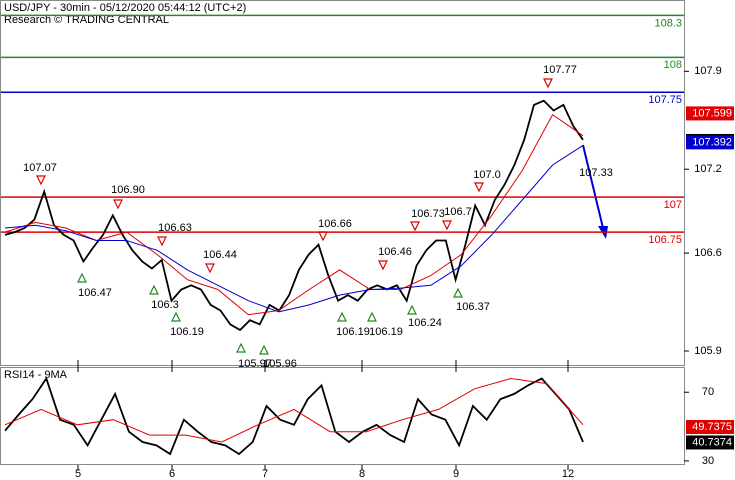  Describe the element at coordinates (335, 224) in the screenshot. I see `swing-label: 106.66` at that location.